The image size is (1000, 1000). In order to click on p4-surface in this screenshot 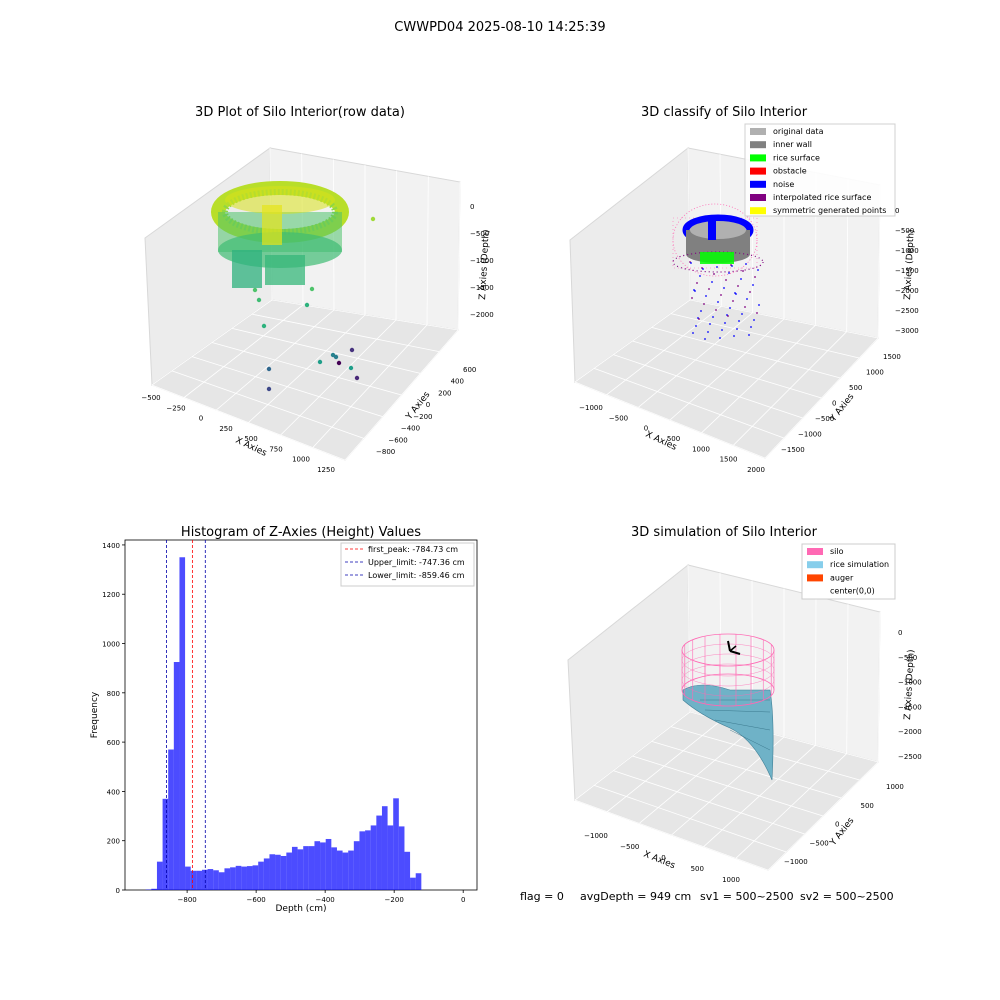, I will do `click(728, 732)`.